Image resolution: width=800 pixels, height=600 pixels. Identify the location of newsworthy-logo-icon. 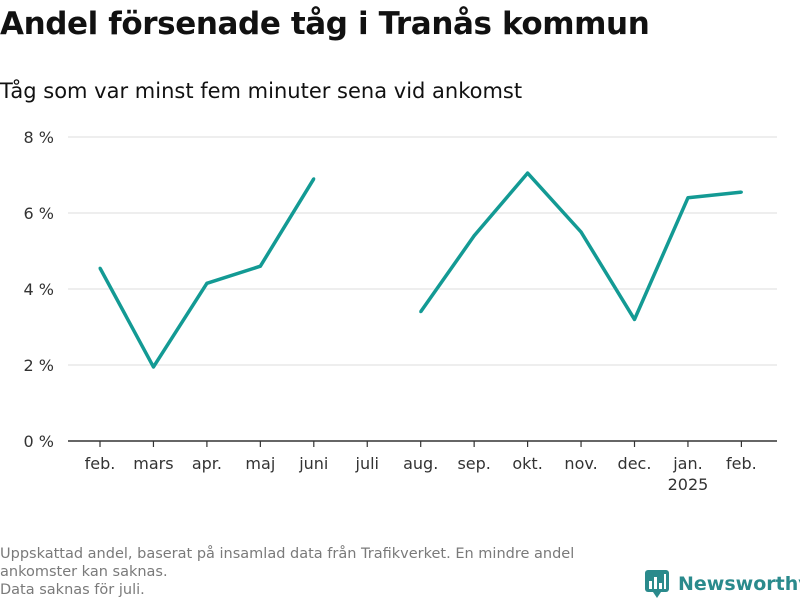
(657, 584).